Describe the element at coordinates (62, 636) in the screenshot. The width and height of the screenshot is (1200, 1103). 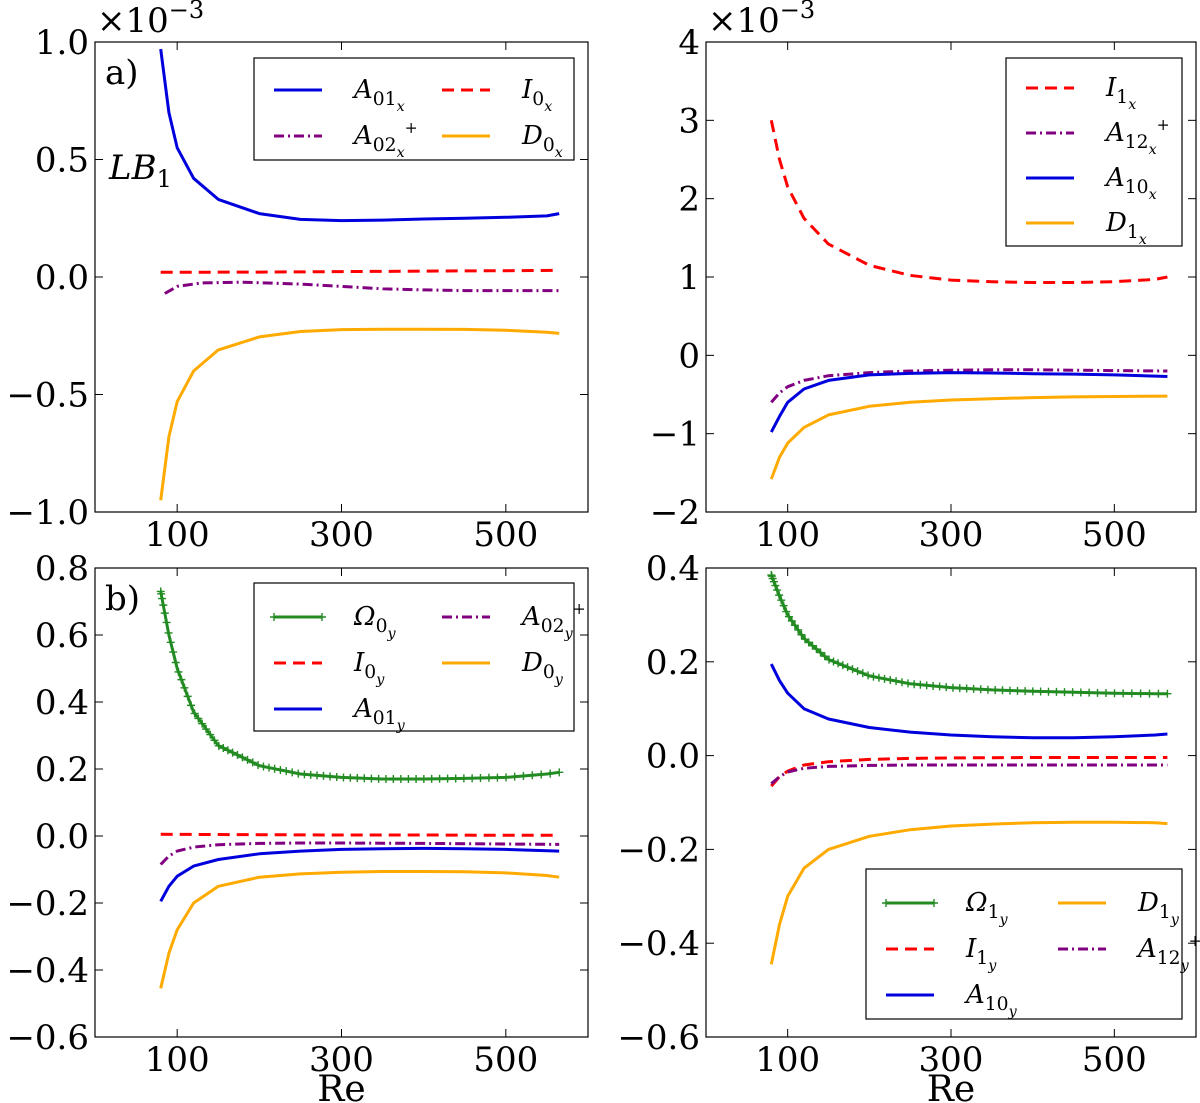
I see `y-tick-label: 0.6` at that location.